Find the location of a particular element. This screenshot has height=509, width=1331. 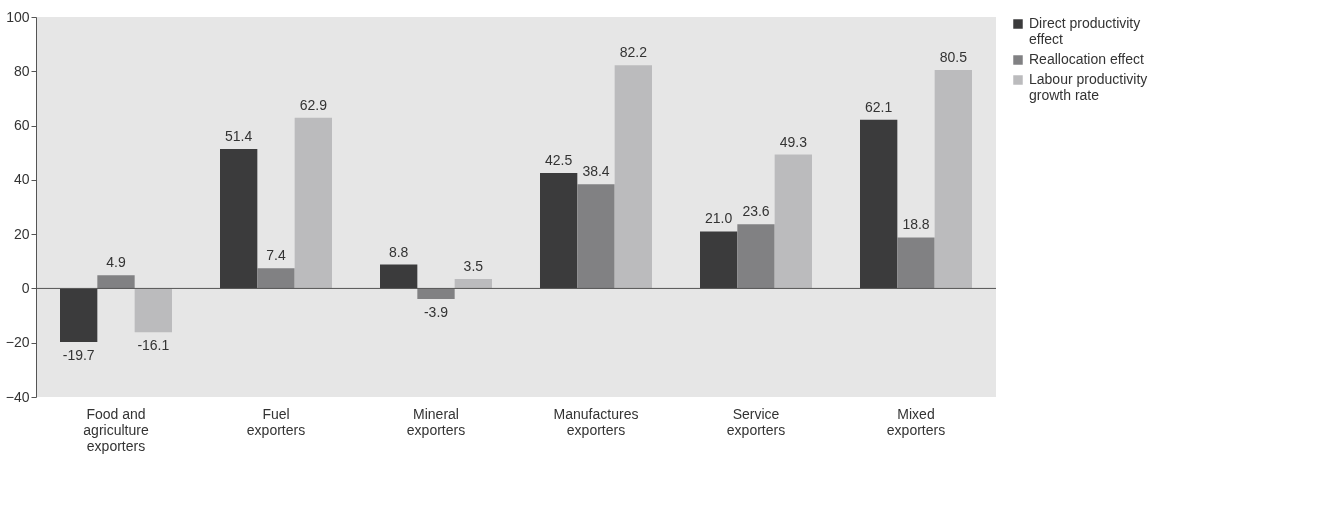

data-label: 7.4 is located at coordinates (276, 255).